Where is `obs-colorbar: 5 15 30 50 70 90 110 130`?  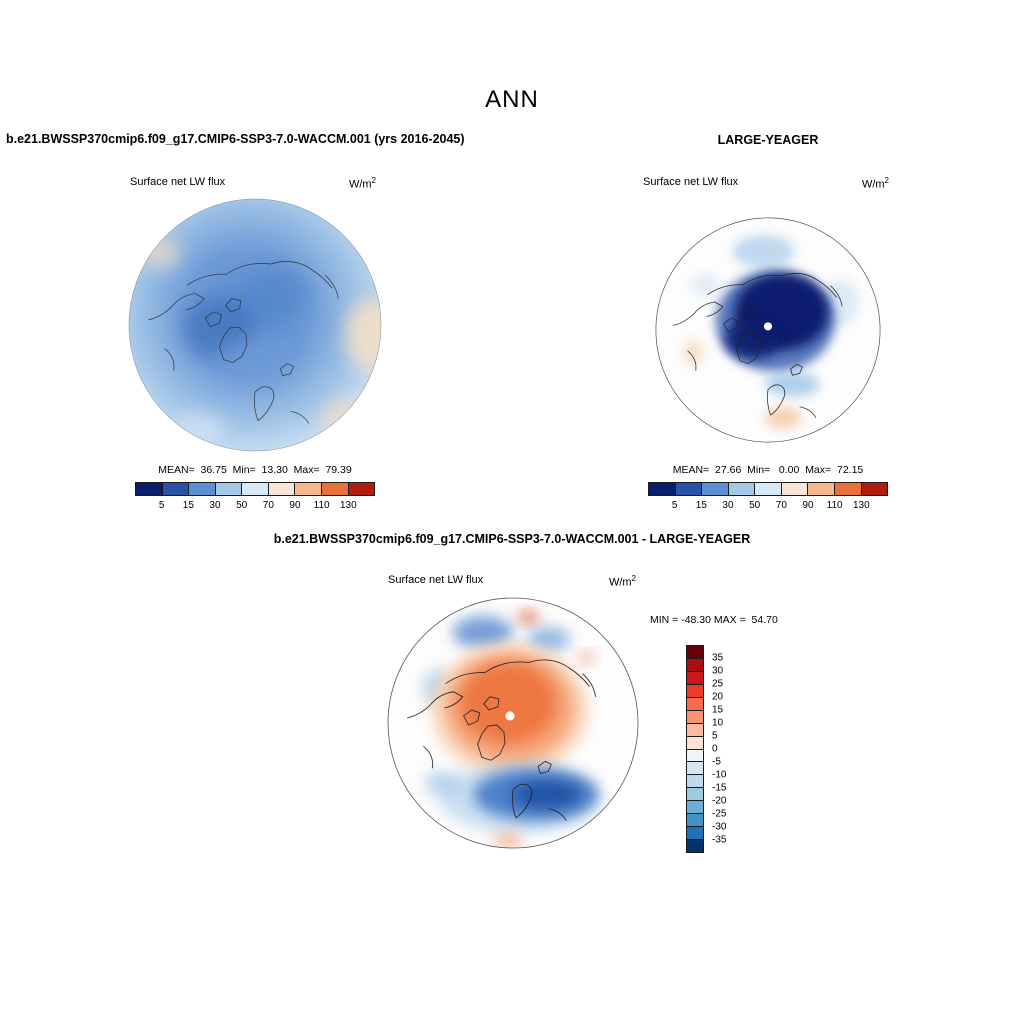
obs-colorbar: 5 15 30 50 70 90 110 130 is located at coordinates (768, 496).